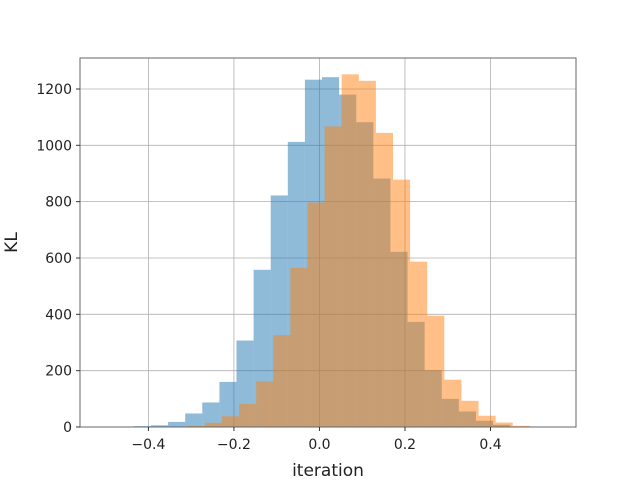 The width and height of the screenshot is (640, 480). What do you see at coordinates (148, 445) in the screenshot?
I see `x-tick-label: −0.4` at bounding box center [148, 445].